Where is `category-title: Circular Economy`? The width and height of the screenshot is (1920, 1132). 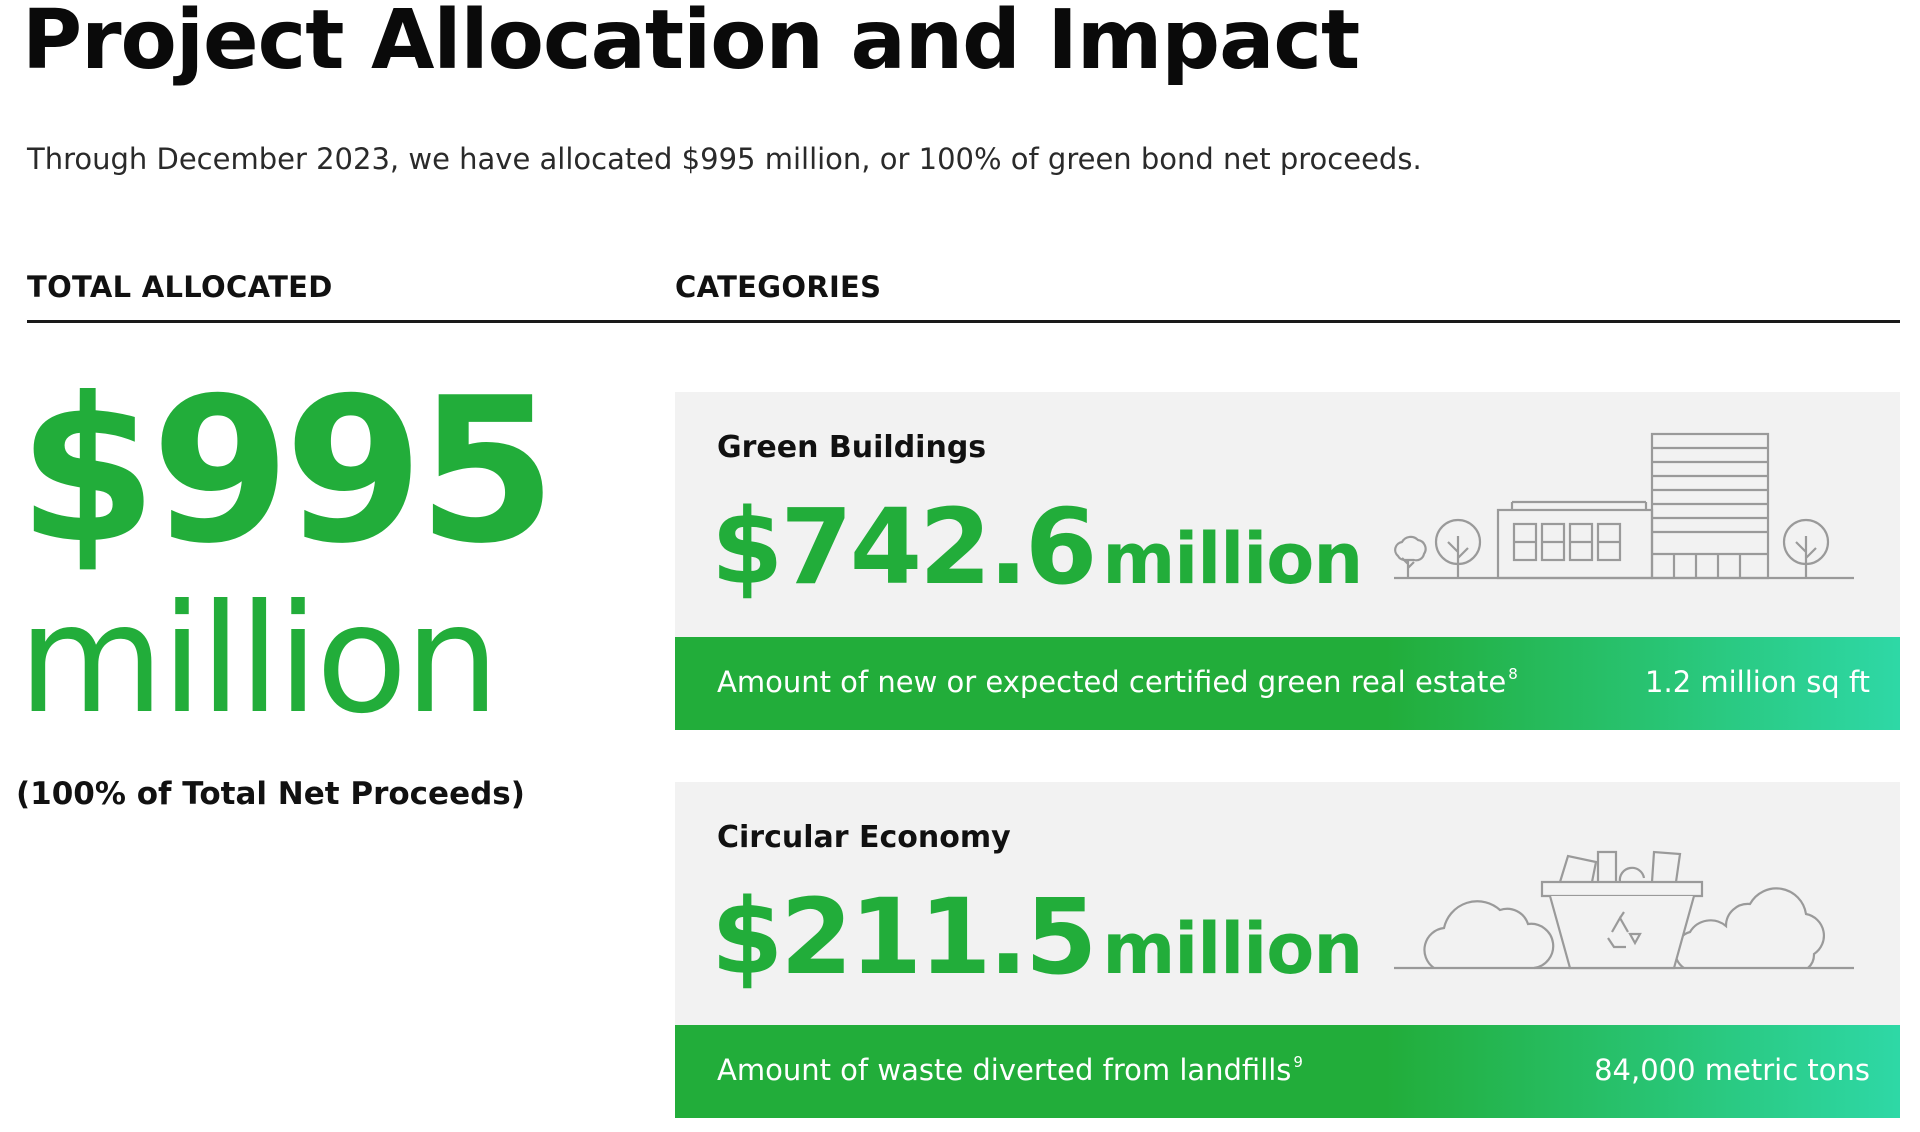
category-title: Circular Economy is located at coordinates (864, 837).